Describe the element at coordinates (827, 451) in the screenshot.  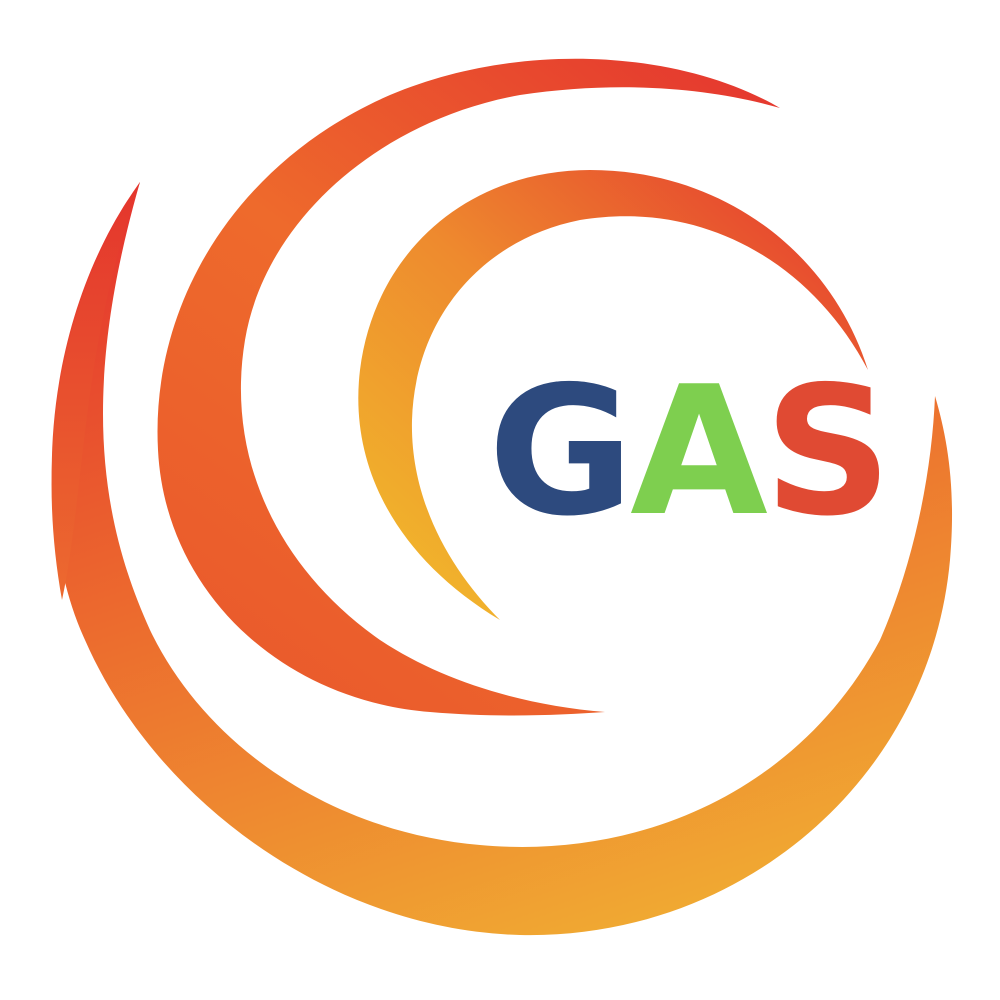
I see `letter-s: S` at that location.